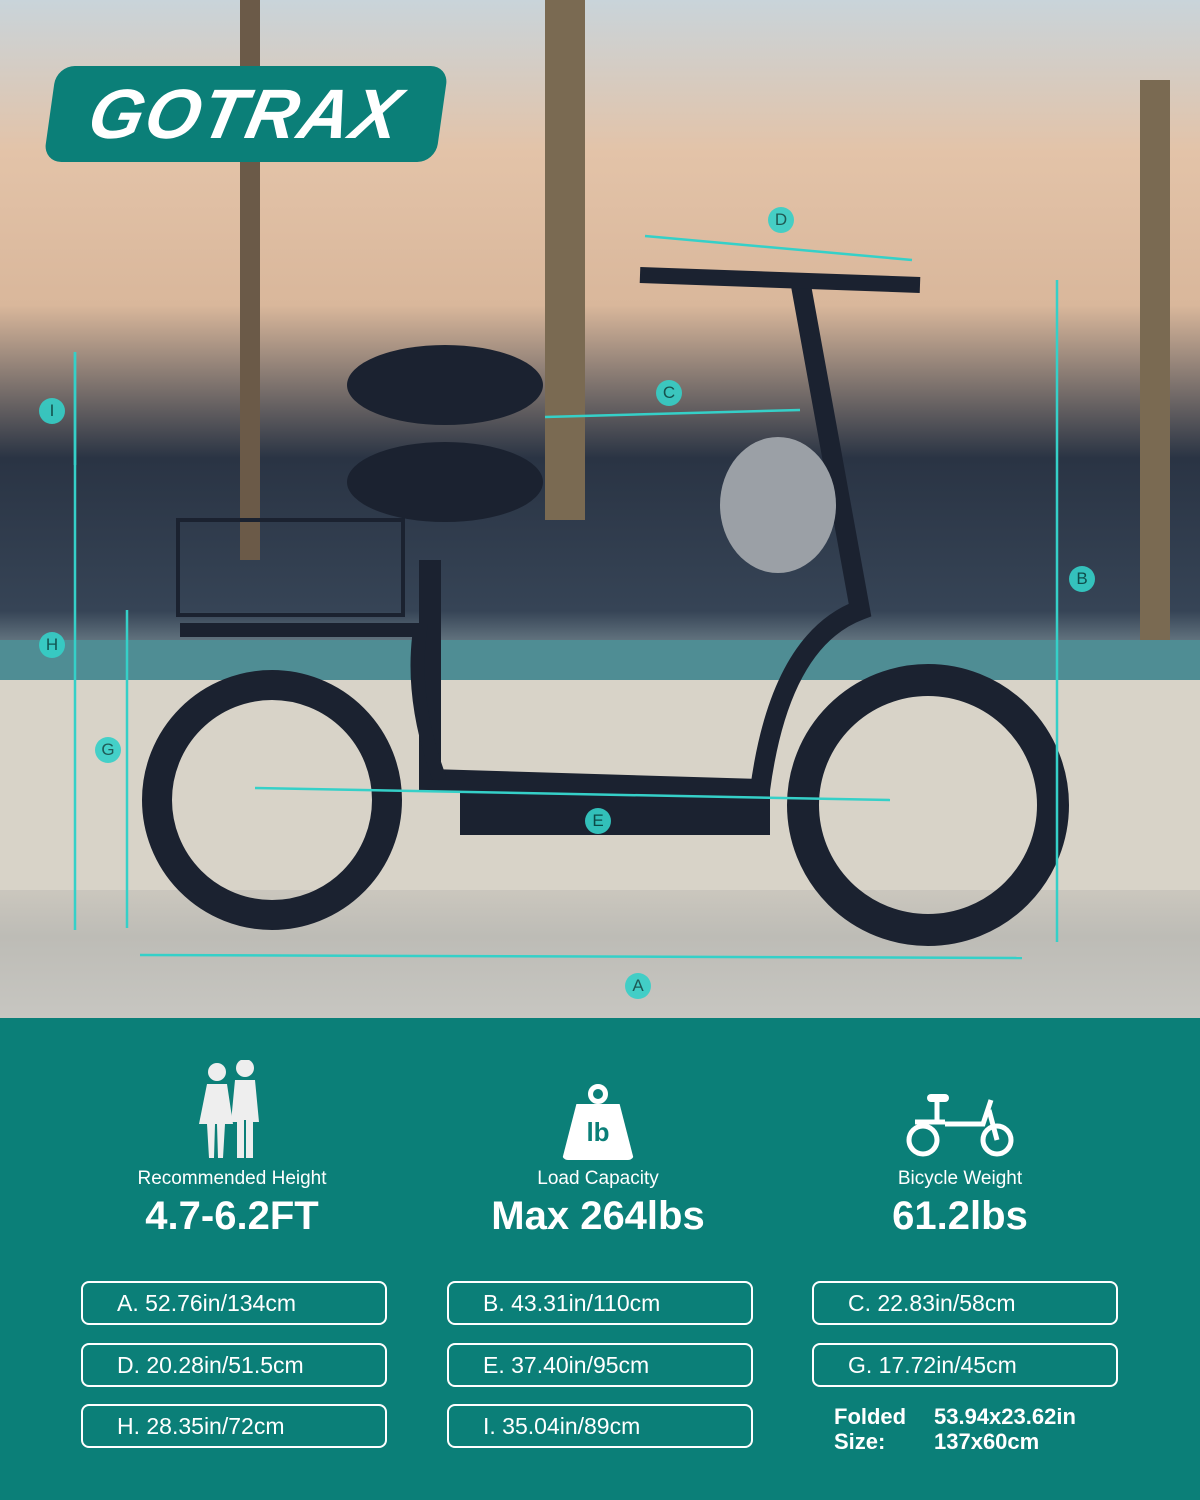  Describe the element at coordinates (960, 1110) in the screenshot. I see `bicycle-icon` at that location.